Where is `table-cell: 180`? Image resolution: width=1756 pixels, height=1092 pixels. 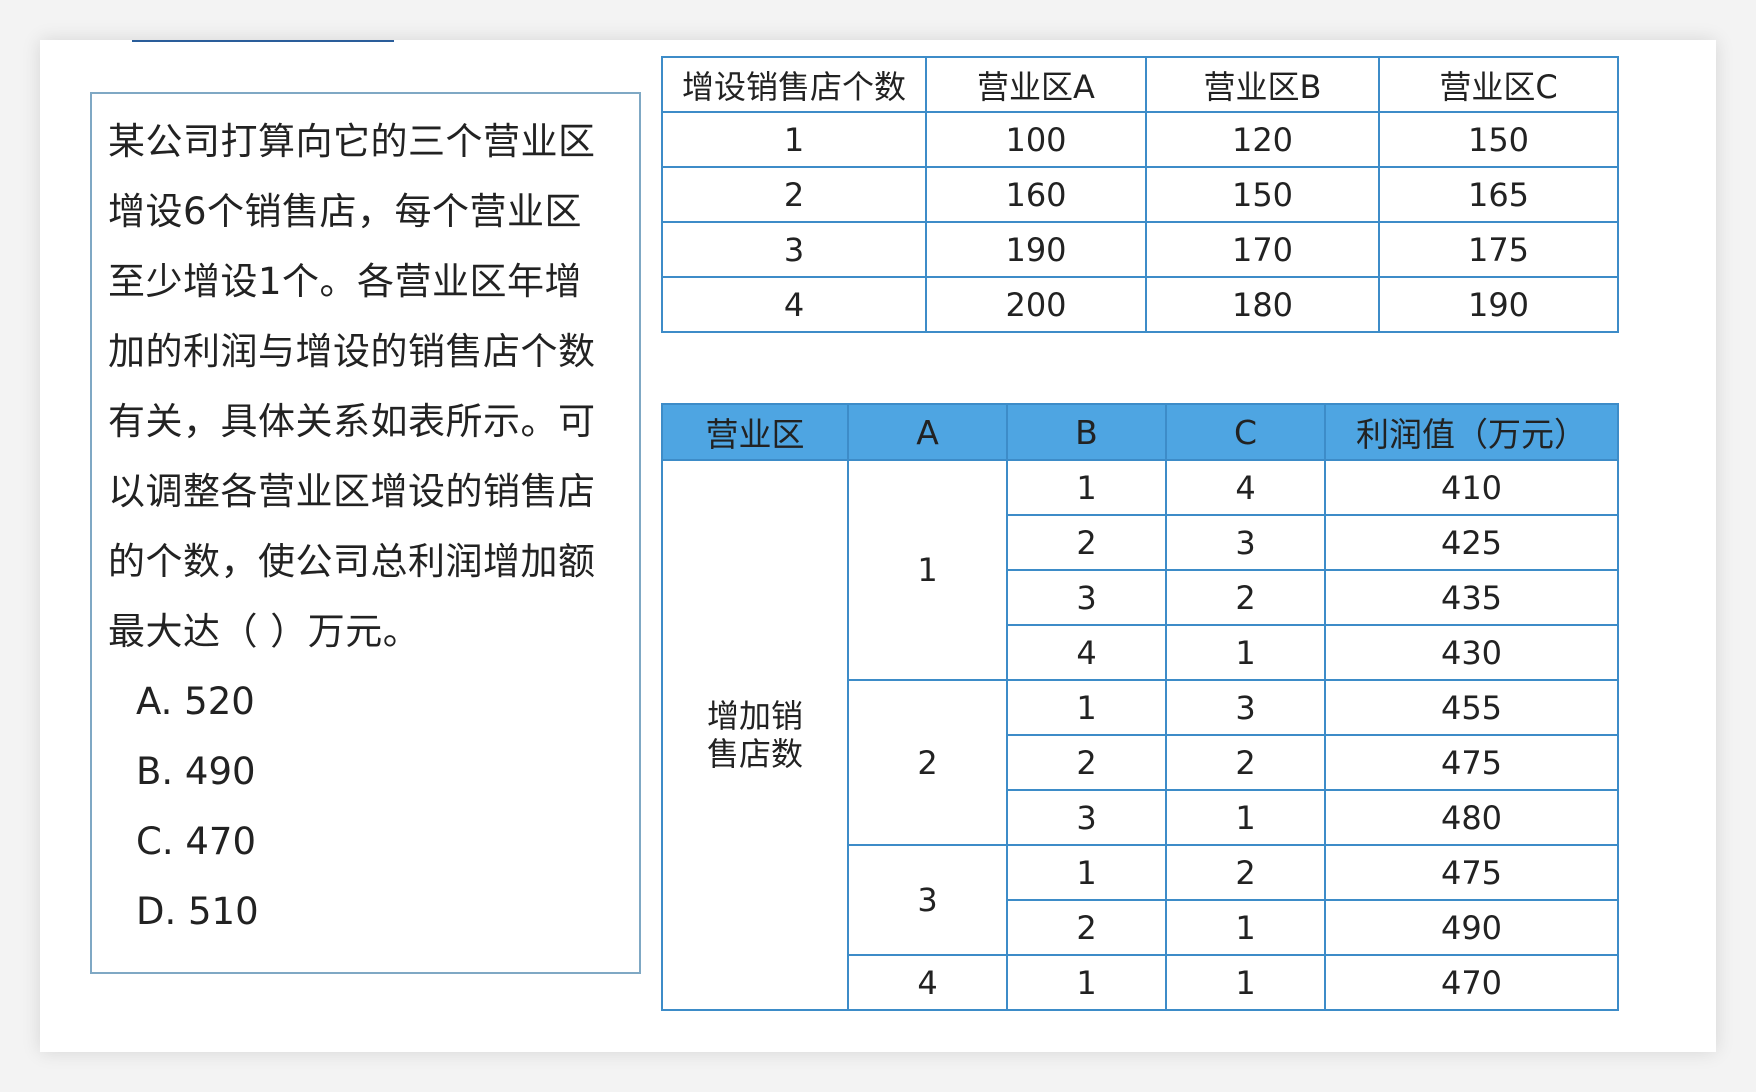
table-cell: 180 is located at coordinates (1262, 304).